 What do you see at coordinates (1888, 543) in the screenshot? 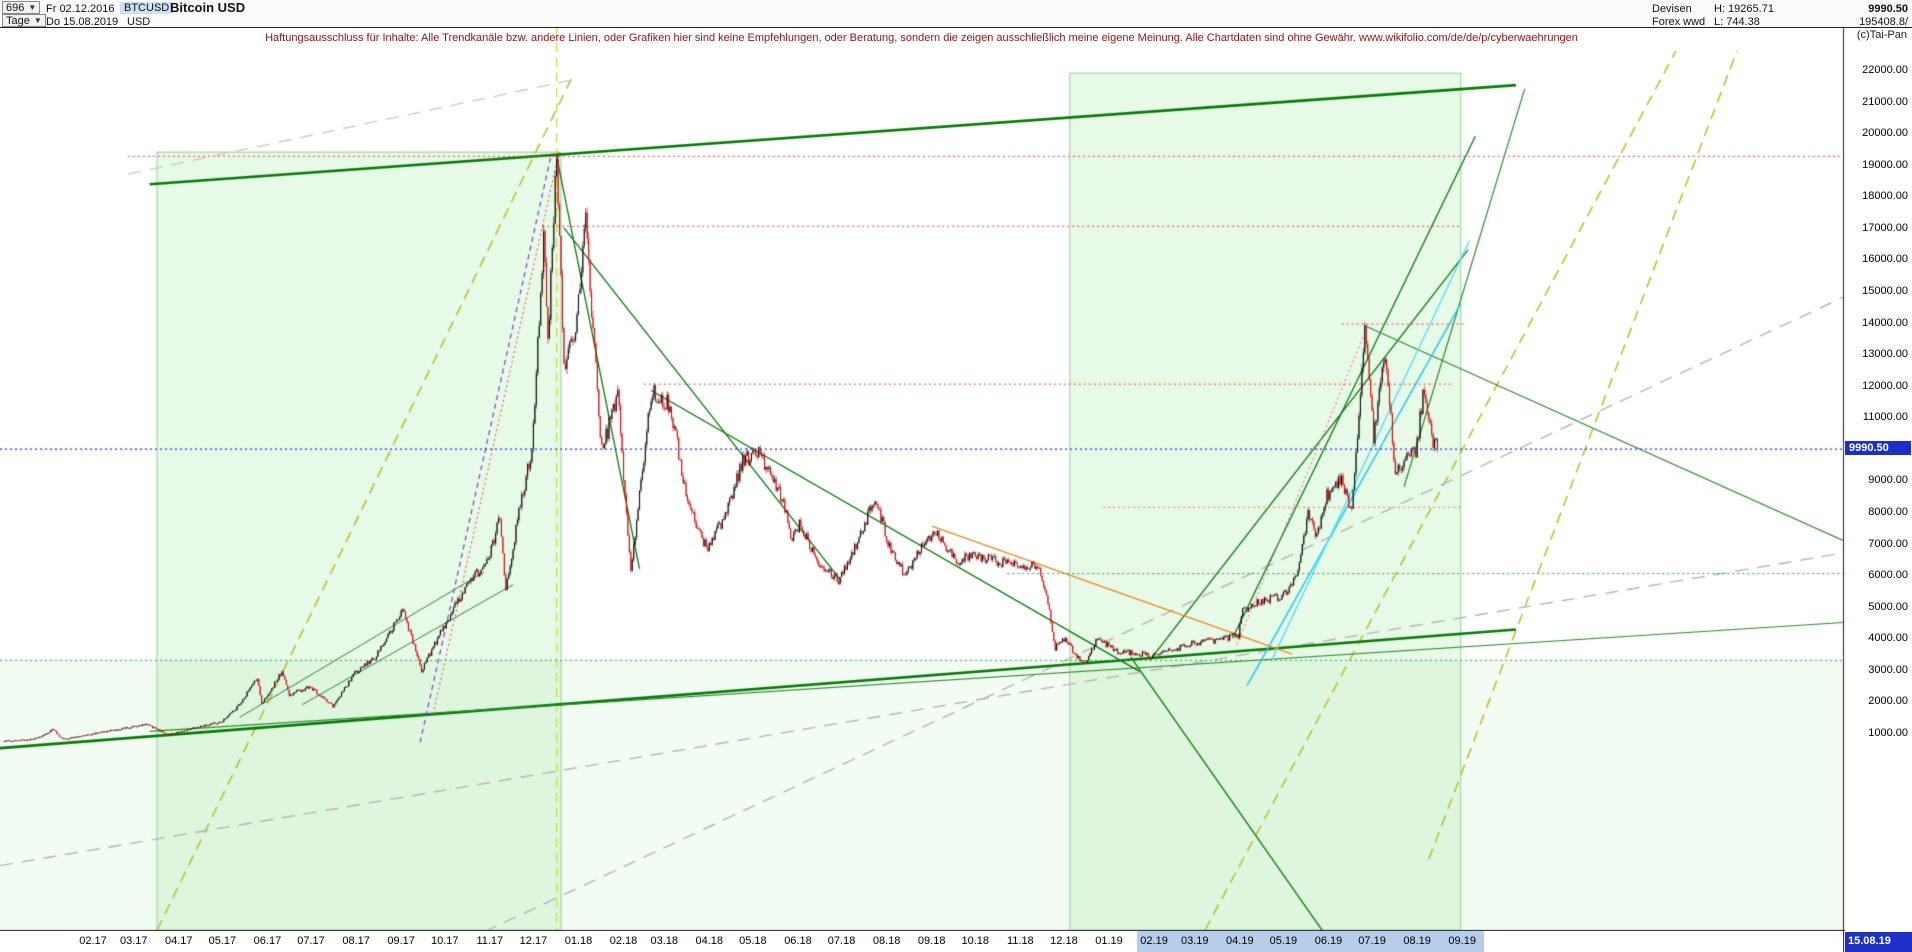
I see `price-axis-label: 7000.00` at bounding box center [1888, 543].